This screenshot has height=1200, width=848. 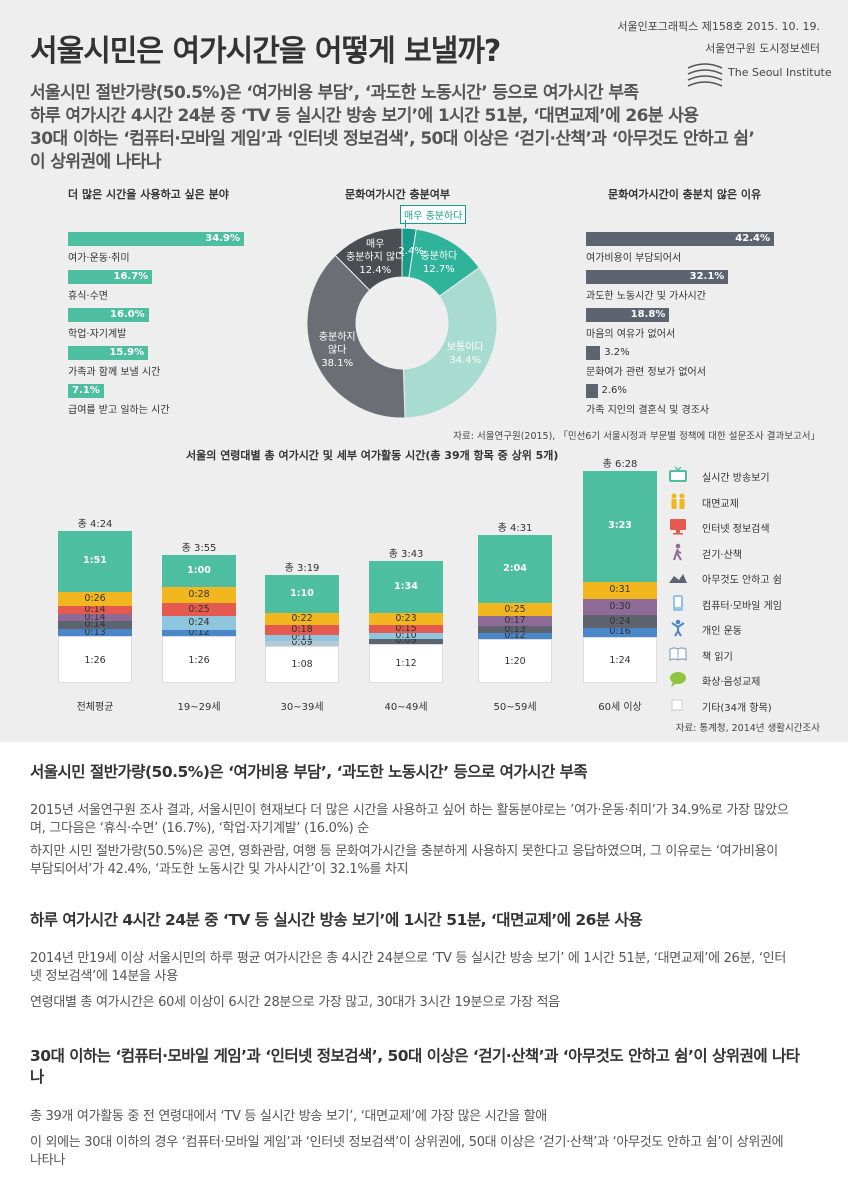 What do you see at coordinates (337, 338) in the screenshot?
I see `pie-label-line: 충분하지` at bounding box center [337, 338].